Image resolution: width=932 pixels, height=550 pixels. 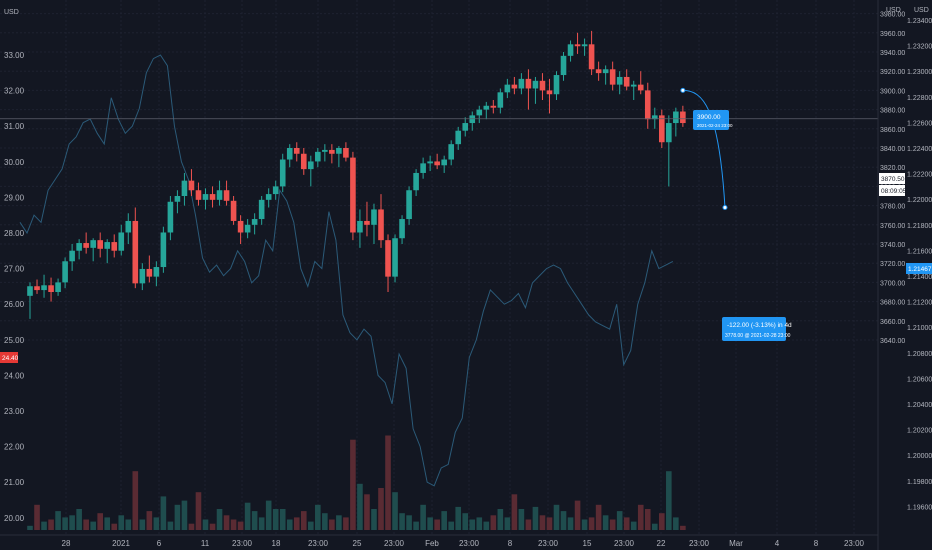 I want to click on left-current-label: 24.40, so click(x=9, y=357).